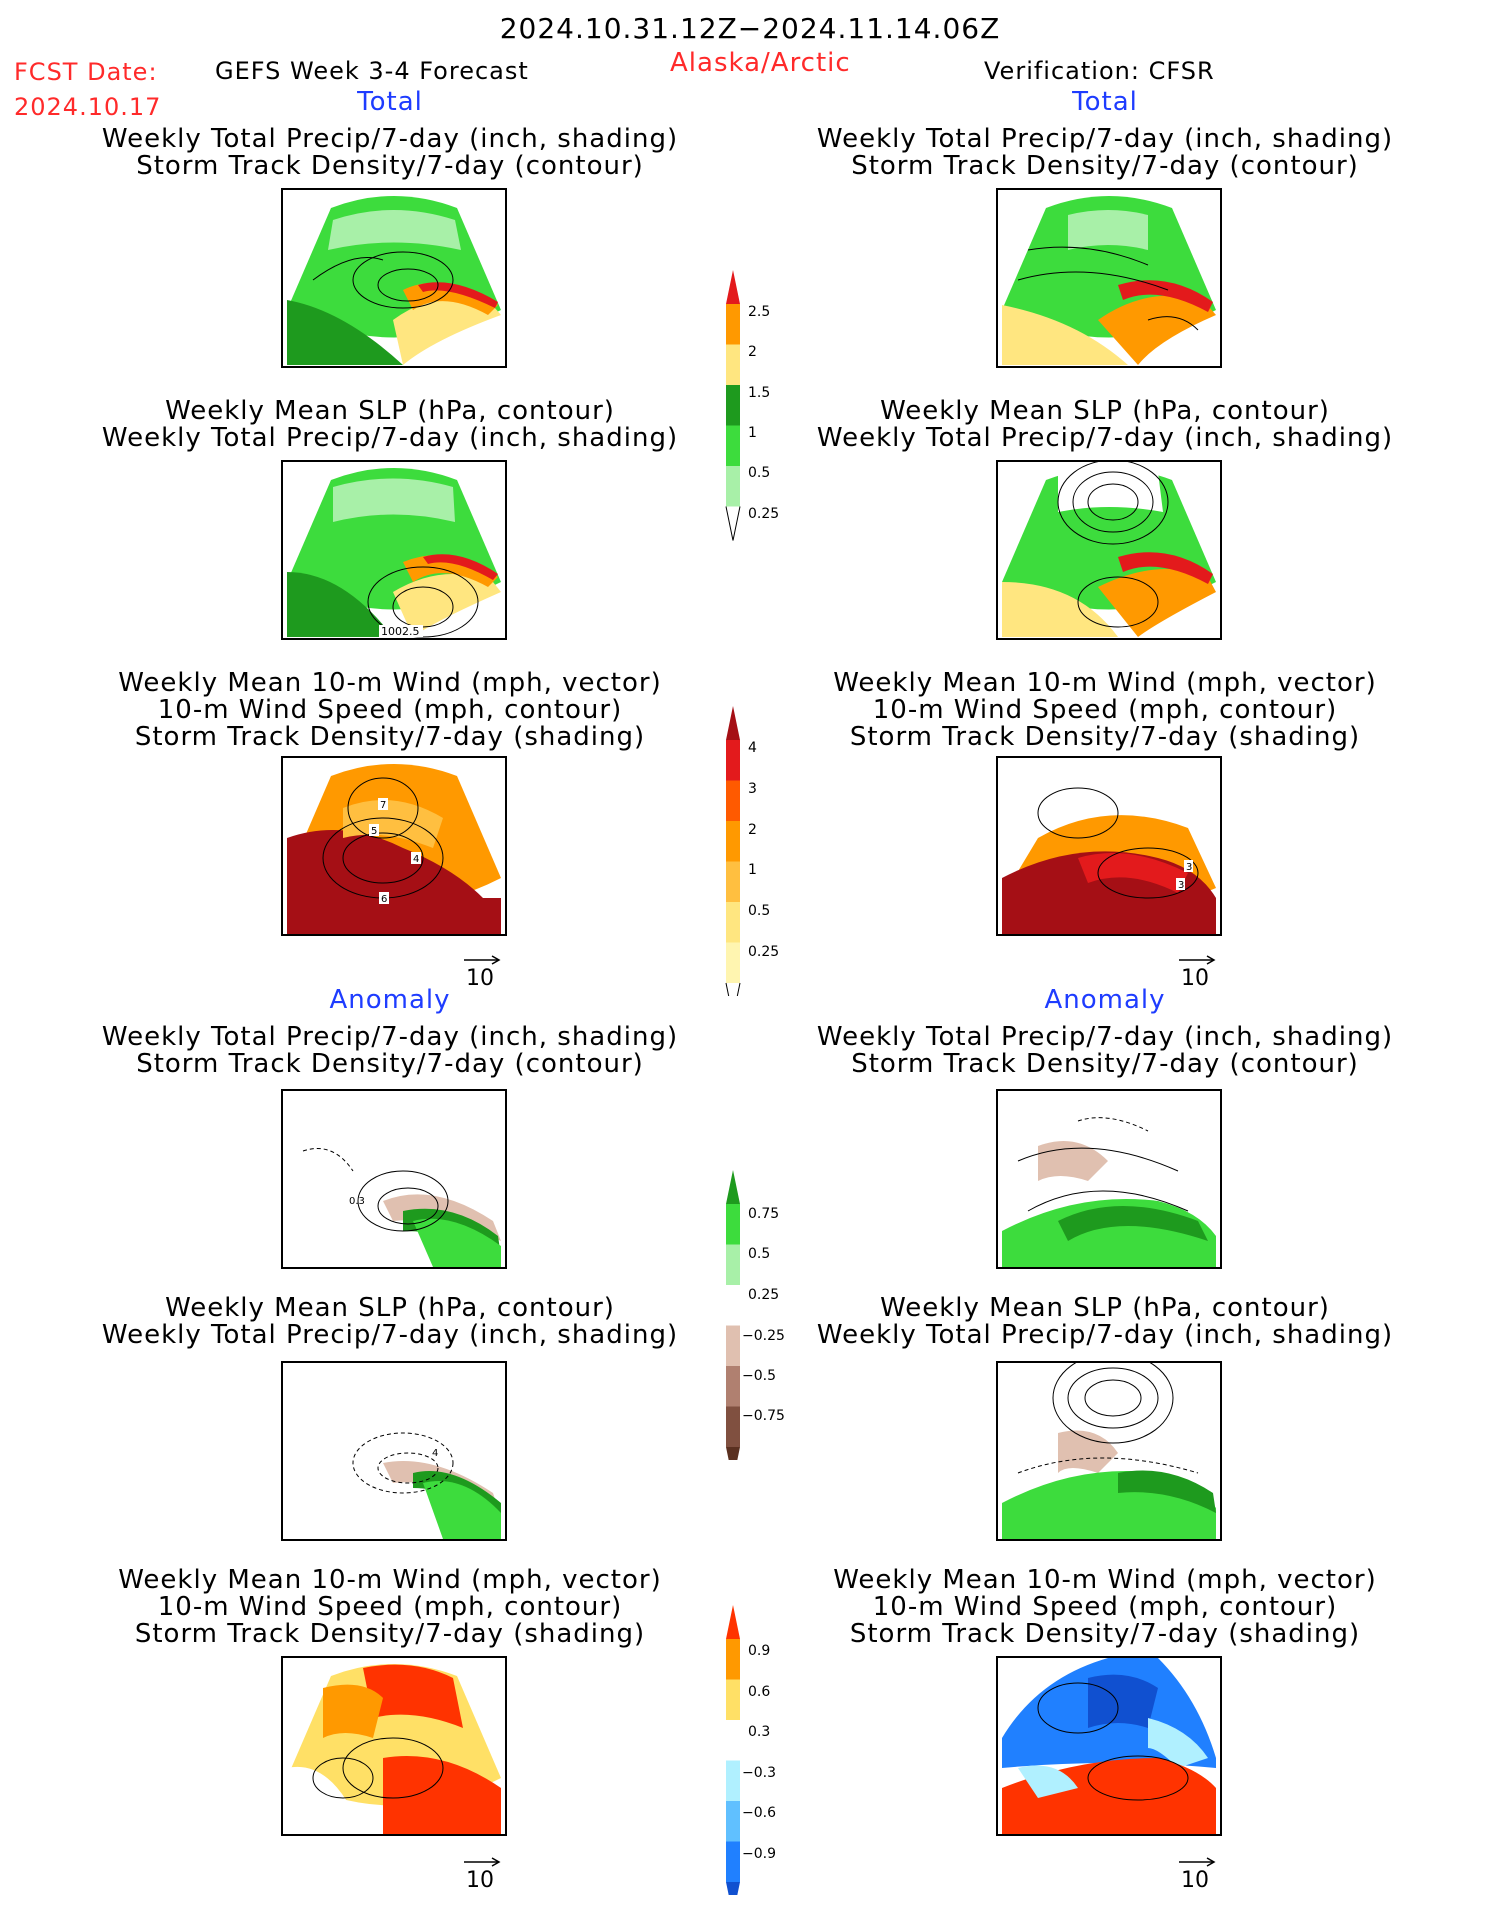 The image size is (1487, 1925). I want to click on fcst-date: 2024.10.17, so click(88, 107).